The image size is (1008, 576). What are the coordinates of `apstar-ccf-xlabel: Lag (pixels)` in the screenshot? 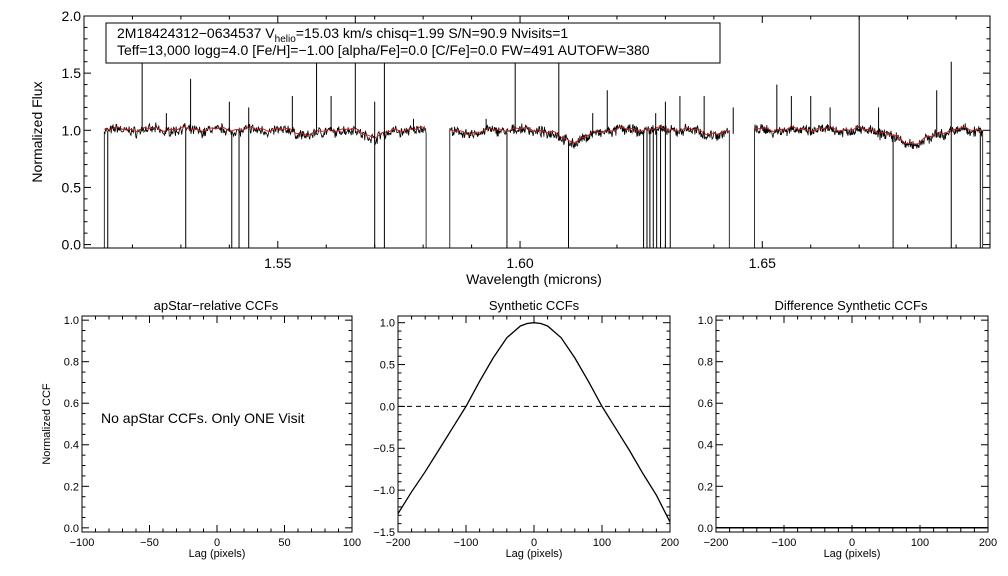 It's located at (217, 554).